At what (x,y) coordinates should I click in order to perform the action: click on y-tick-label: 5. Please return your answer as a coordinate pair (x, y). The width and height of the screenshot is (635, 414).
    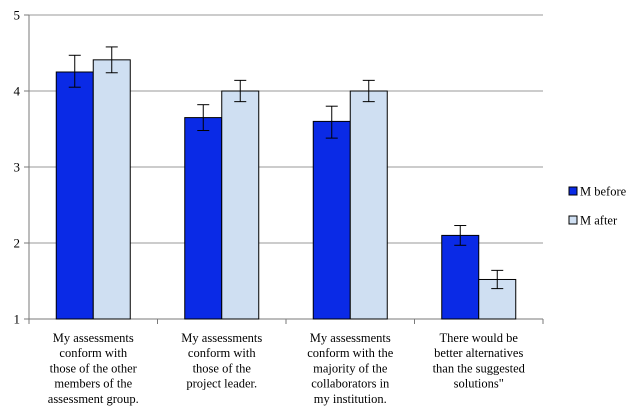
    Looking at the image, I should click on (17, 15).